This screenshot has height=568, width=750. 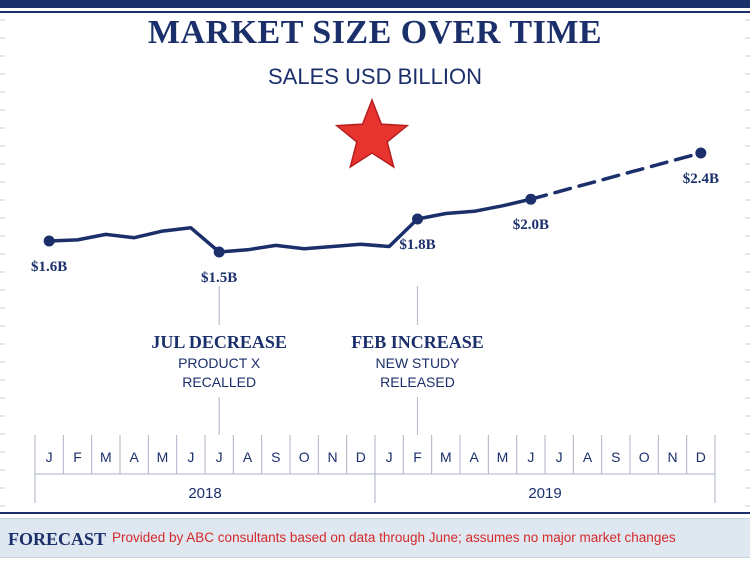 What do you see at coordinates (616, 176) in the screenshot?
I see `series-line-dashed` at bounding box center [616, 176].